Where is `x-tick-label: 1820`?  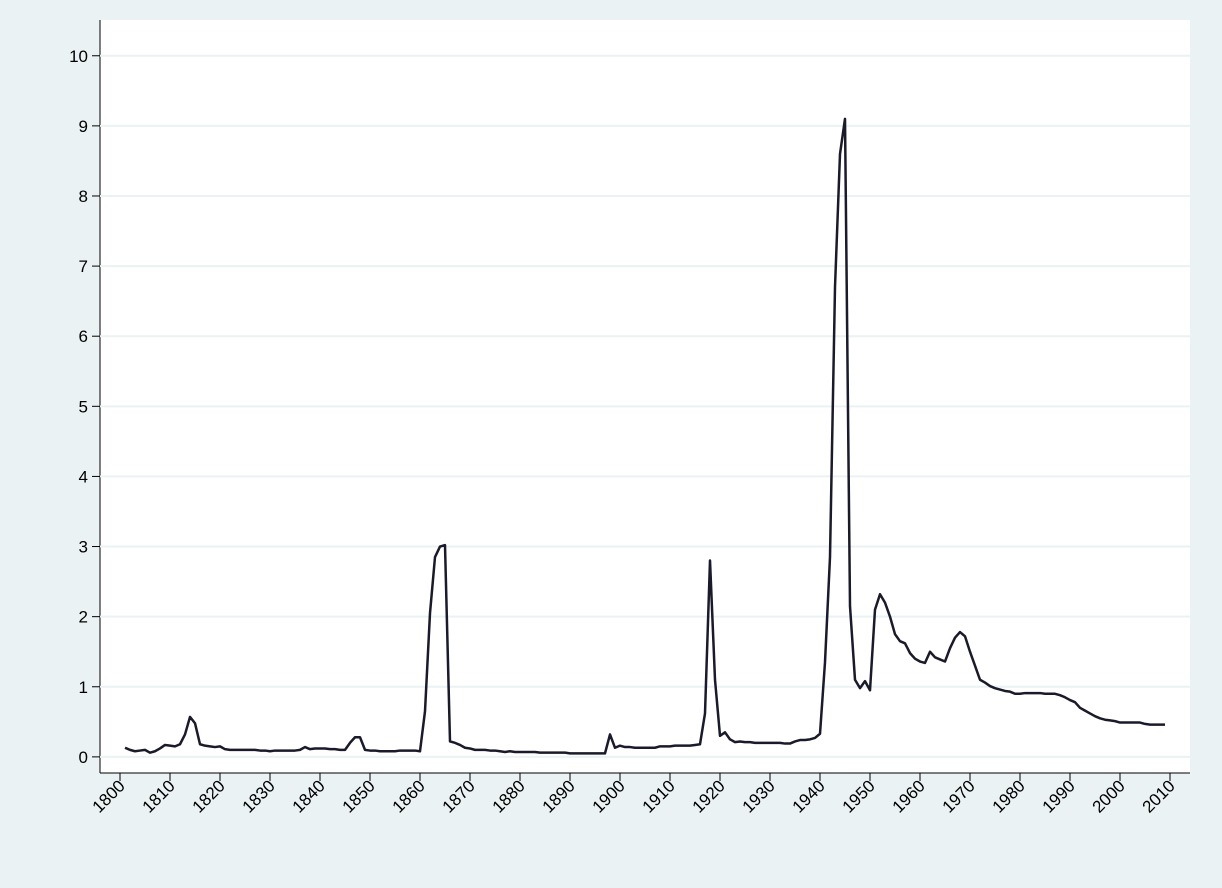 x-tick-label: 1820 is located at coordinates (209, 796).